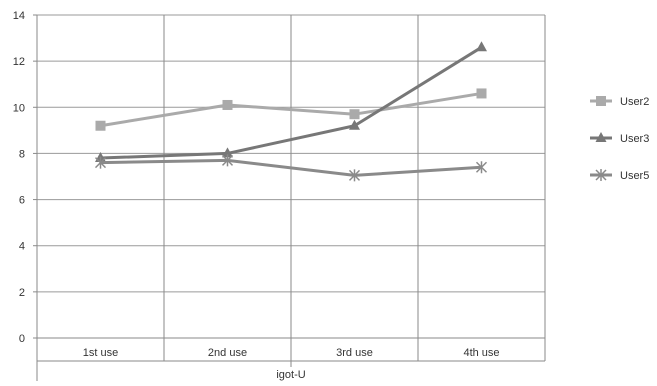  I want to click on series-user2, so click(291, 109).